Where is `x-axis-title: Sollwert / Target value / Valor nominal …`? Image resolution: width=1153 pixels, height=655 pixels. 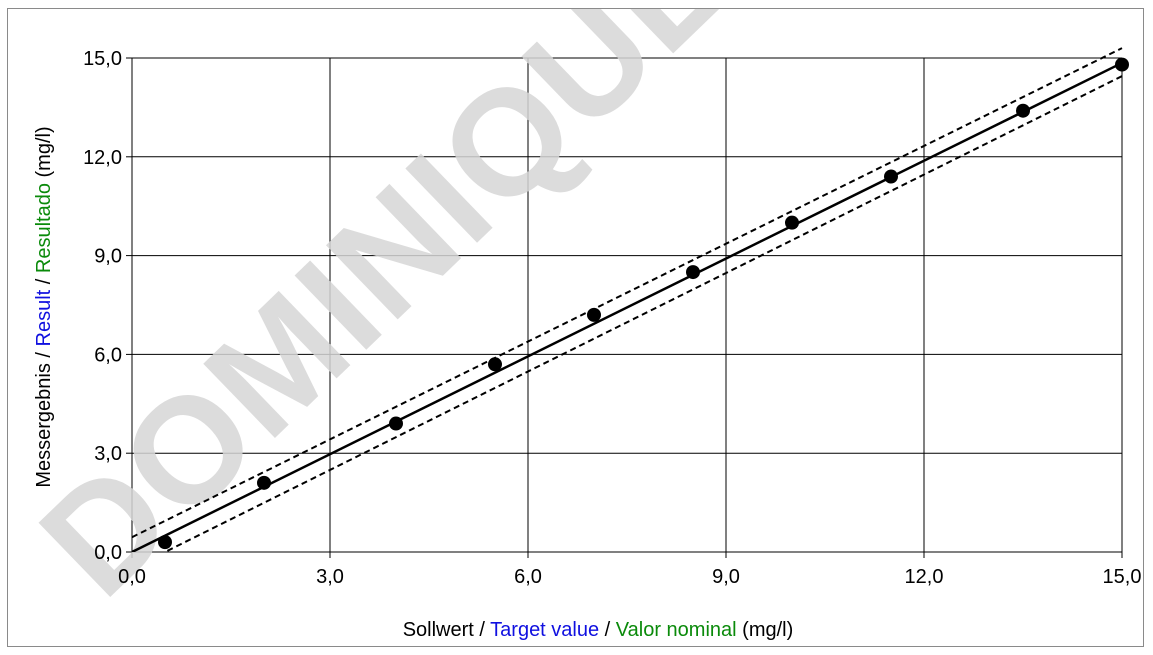
x-axis-title: Sollwert / Target value / Valor nominal … is located at coordinates (598, 630).